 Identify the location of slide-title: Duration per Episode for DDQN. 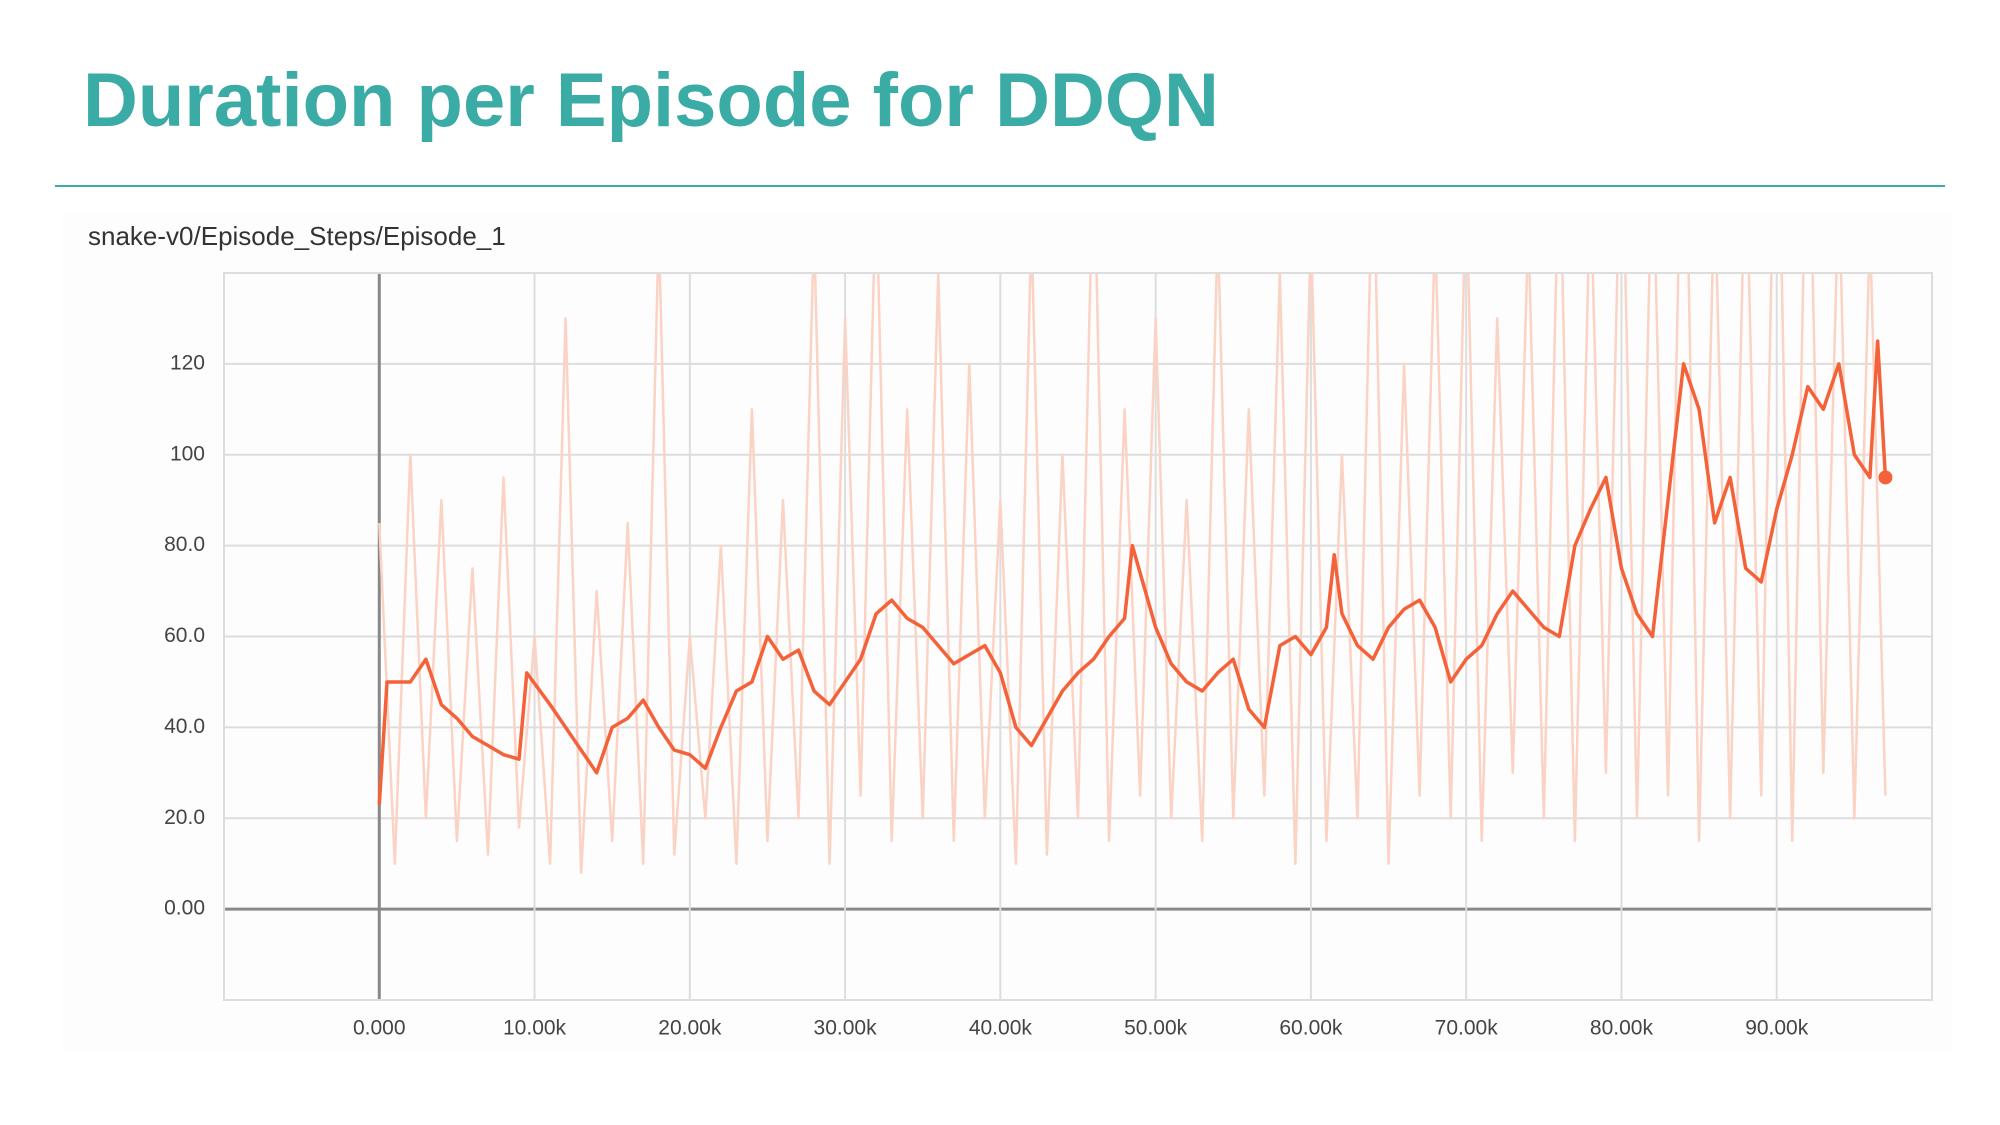
(651, 100).